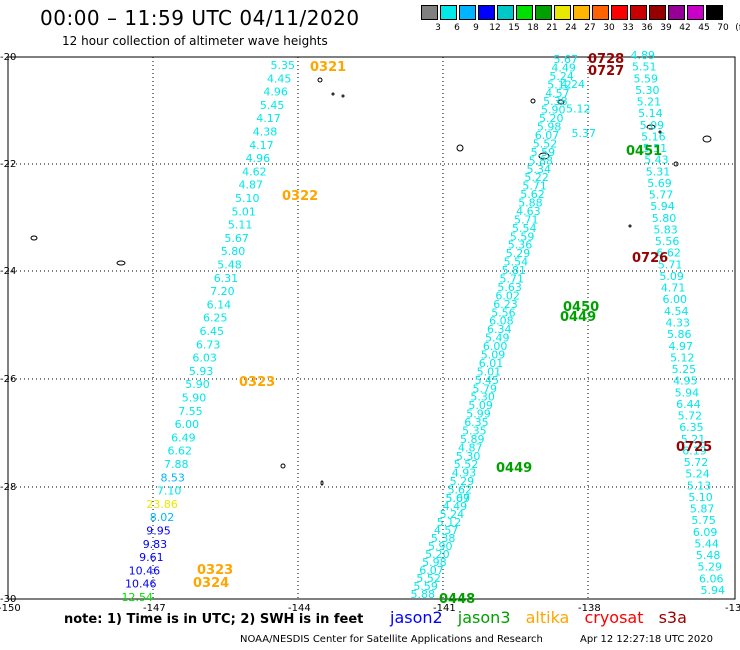  Describe the element at coordinates (154, 608) in the screenshot. I see `lon-tick-label: -147` at that location.